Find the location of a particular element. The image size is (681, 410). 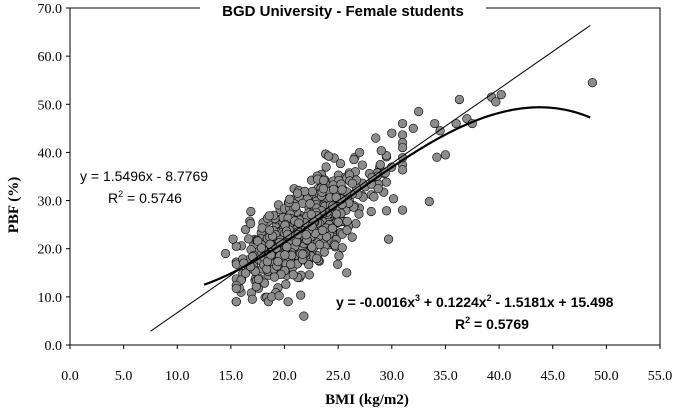

x-tick-label: 5.0 is located at coordinates (124, 376).